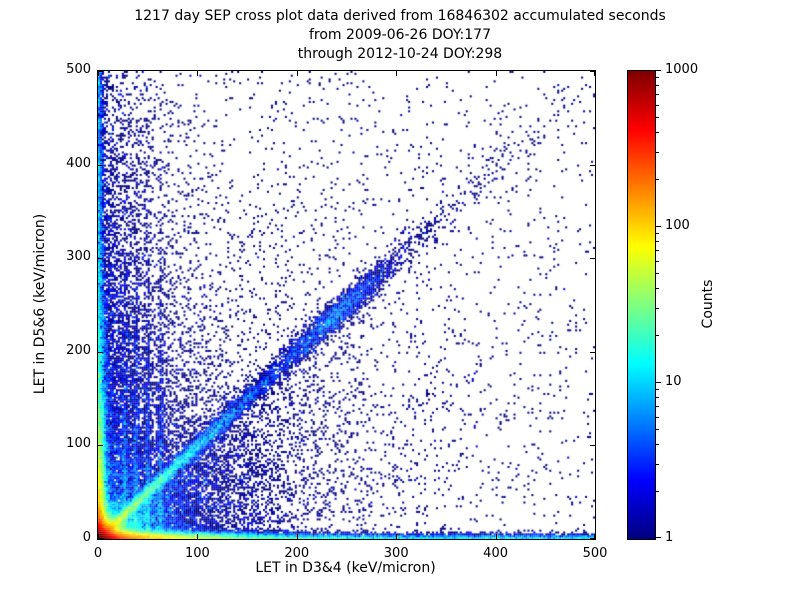 The width and height of the screenshot is (800, 600). I want to click on x-tick-label: 400, so click(496, 553).